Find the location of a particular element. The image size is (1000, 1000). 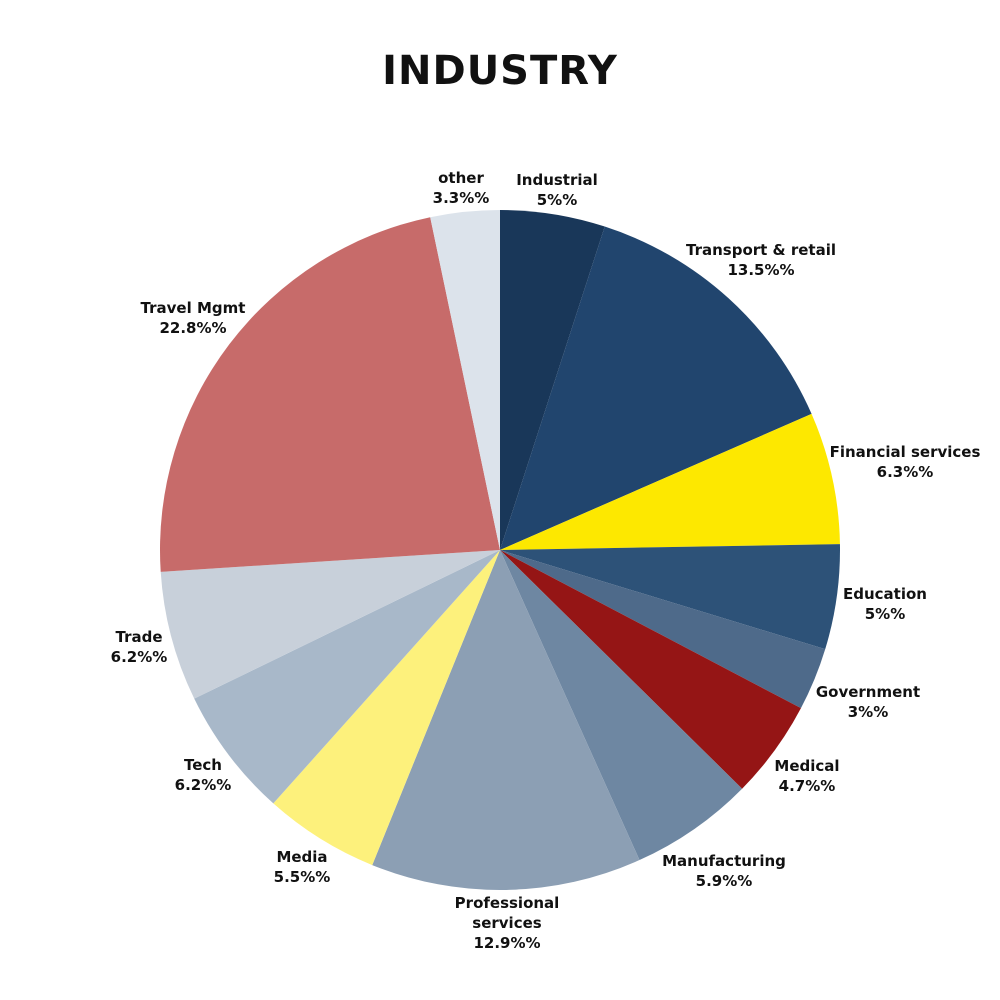

pie-slice-education is located at coordinates (670, 597).